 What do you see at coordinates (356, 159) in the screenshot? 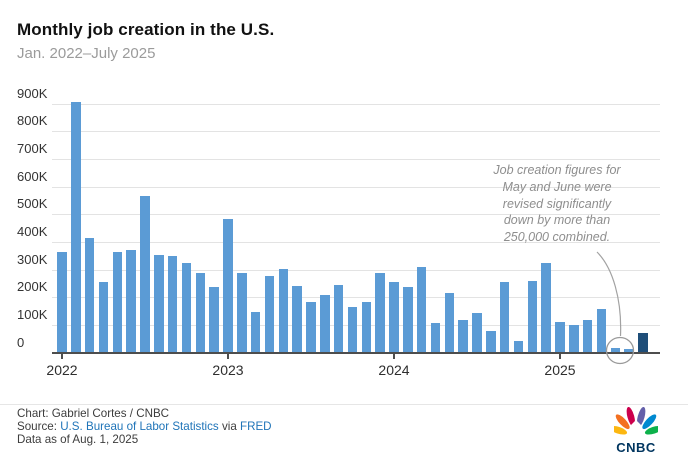
I see `gridline-700K` at bounding box center [356, 159].